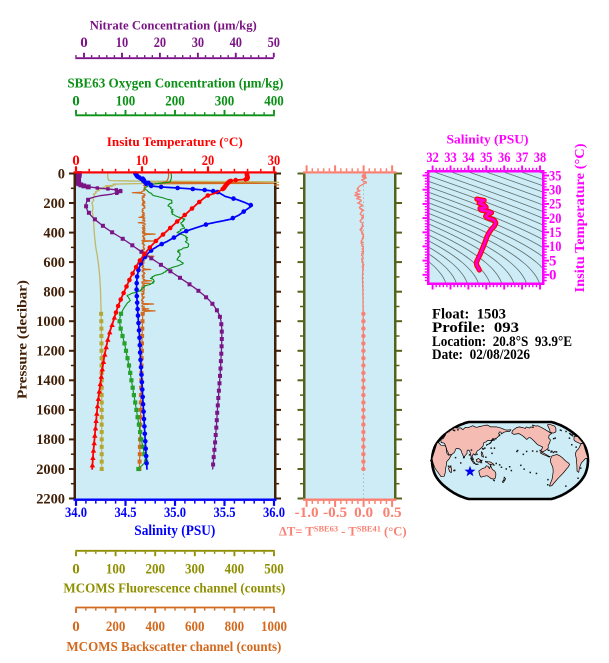 Image resolution: width=609 pixels, height=663 pixels. What do you see at coordinates (343, 531) in the screenshot?
I see `svg-text: ΔT= TSBE63 - TSBE41 (°C)` at bounding box center [343, 531].